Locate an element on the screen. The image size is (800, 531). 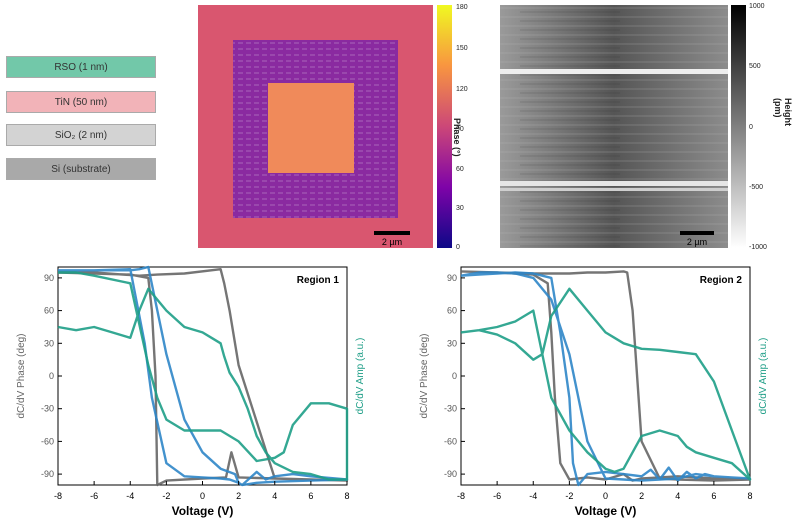
region2-ytick-label: -90 is located at coordinates (450, 474).